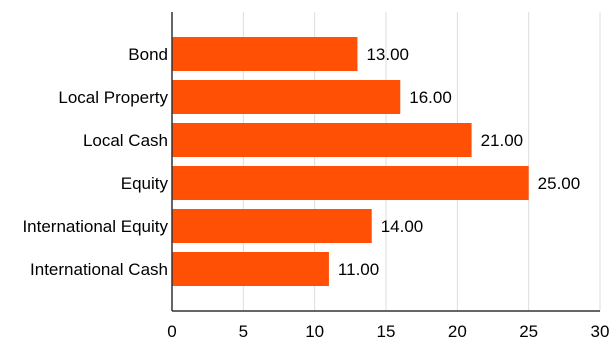  Describe the element at coordinates (430, 97) in the screenshot. I see `value-label: 16.00` at that location.